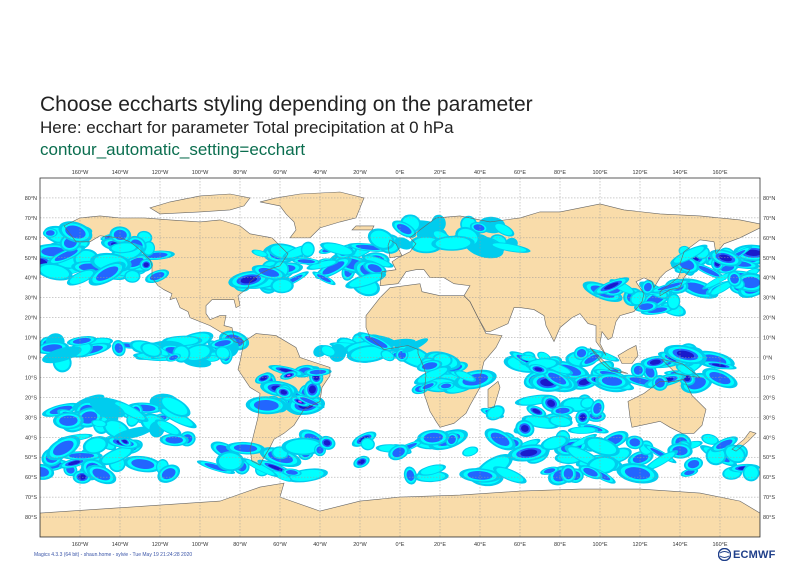 This screenshot has width=800, height=566. I want to click on coastline-madagascar, so click(494, 394).